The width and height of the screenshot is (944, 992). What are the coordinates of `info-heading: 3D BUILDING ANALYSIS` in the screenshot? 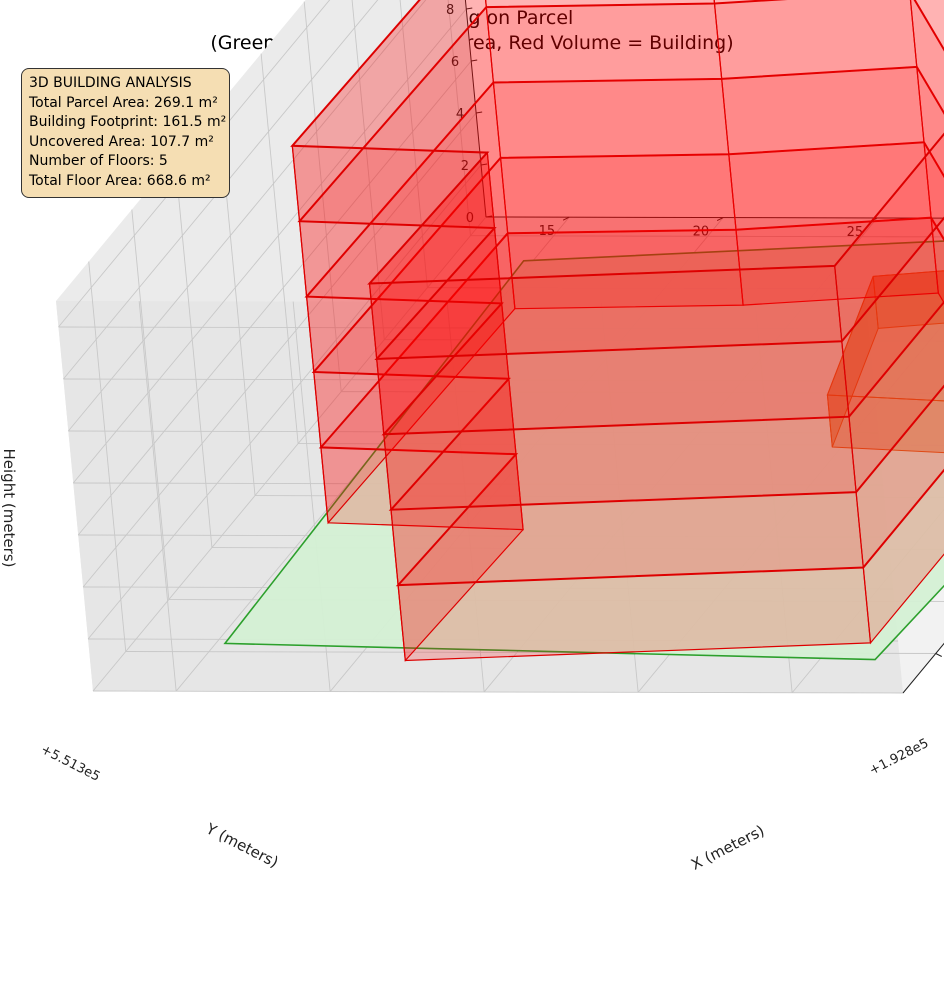 It's located at (110, 83).